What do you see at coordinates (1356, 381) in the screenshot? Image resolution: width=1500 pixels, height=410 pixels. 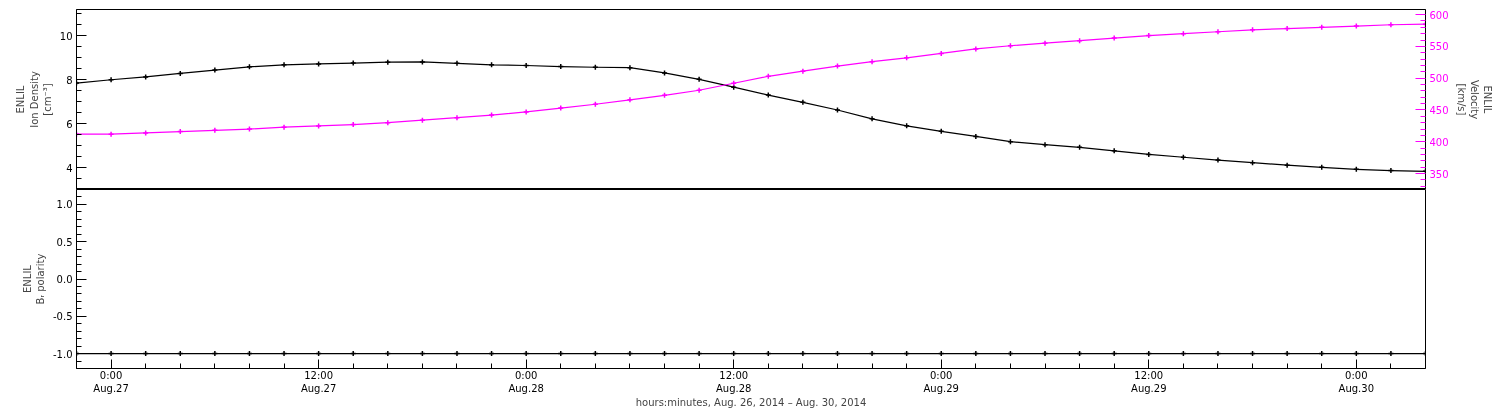 I see `x-tick-label: 0:00 Aug.30` at bounding box center [1356, 381].